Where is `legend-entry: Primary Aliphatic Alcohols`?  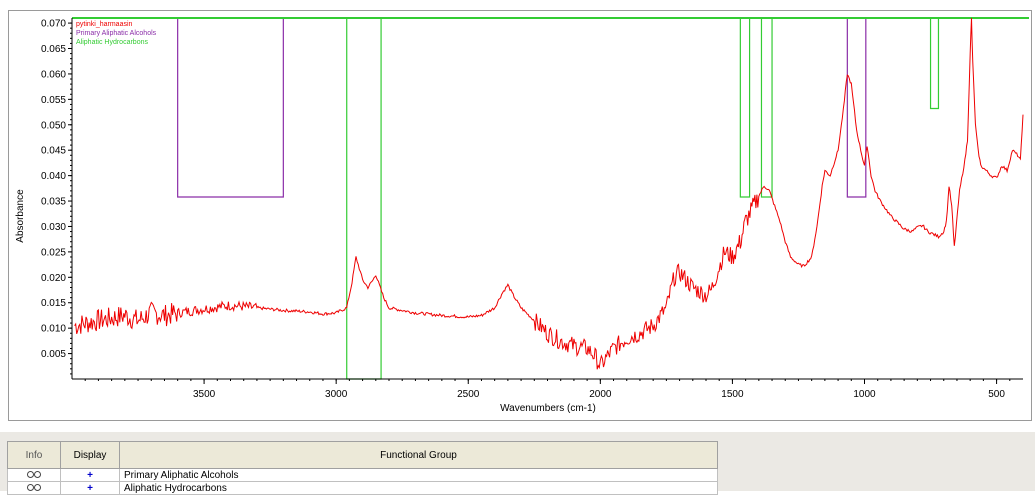 legend-entry: Primary Aliphatic Alcohols is located at coordinates (116, 33).